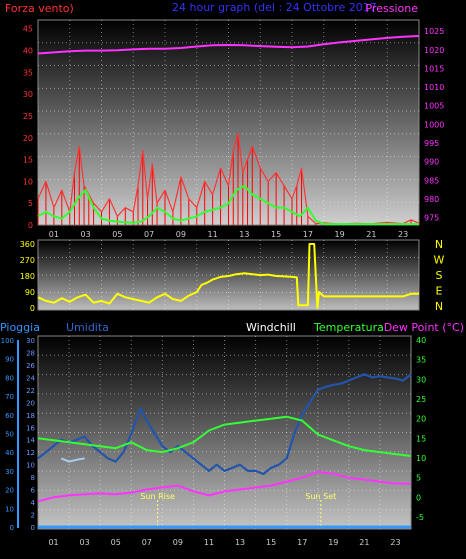 This screenshot has height=559, width=466. What do you see at coordinates (9, 360) in the screenshot?
I see `pioggia-y-tick: 90` at bounding box center [9, 360].